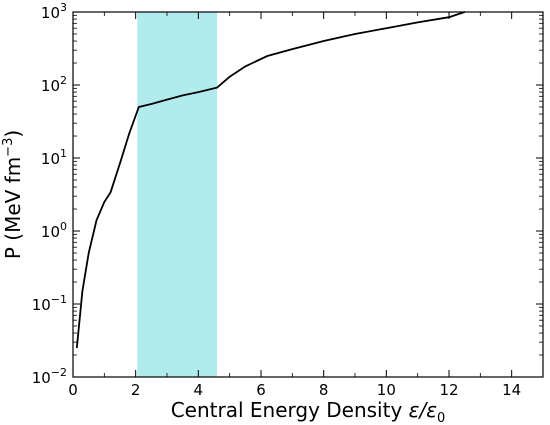 The image size is (550, 425). What do you see at coordinates (199, 390) in the screenshot?
I see `x-tick-label: 4` at bounding box center [199, 390].